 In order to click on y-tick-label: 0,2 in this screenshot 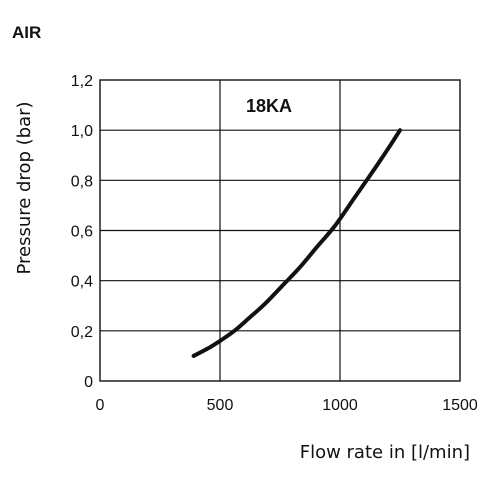, I will do `click(82, 332)`.